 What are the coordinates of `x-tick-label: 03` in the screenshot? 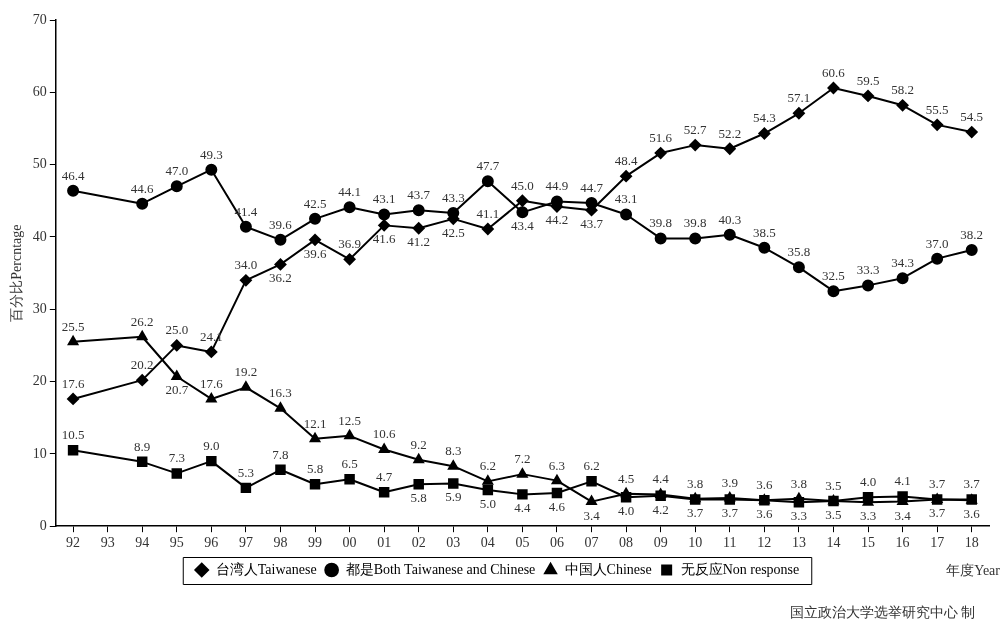 It's located at (453, 543).